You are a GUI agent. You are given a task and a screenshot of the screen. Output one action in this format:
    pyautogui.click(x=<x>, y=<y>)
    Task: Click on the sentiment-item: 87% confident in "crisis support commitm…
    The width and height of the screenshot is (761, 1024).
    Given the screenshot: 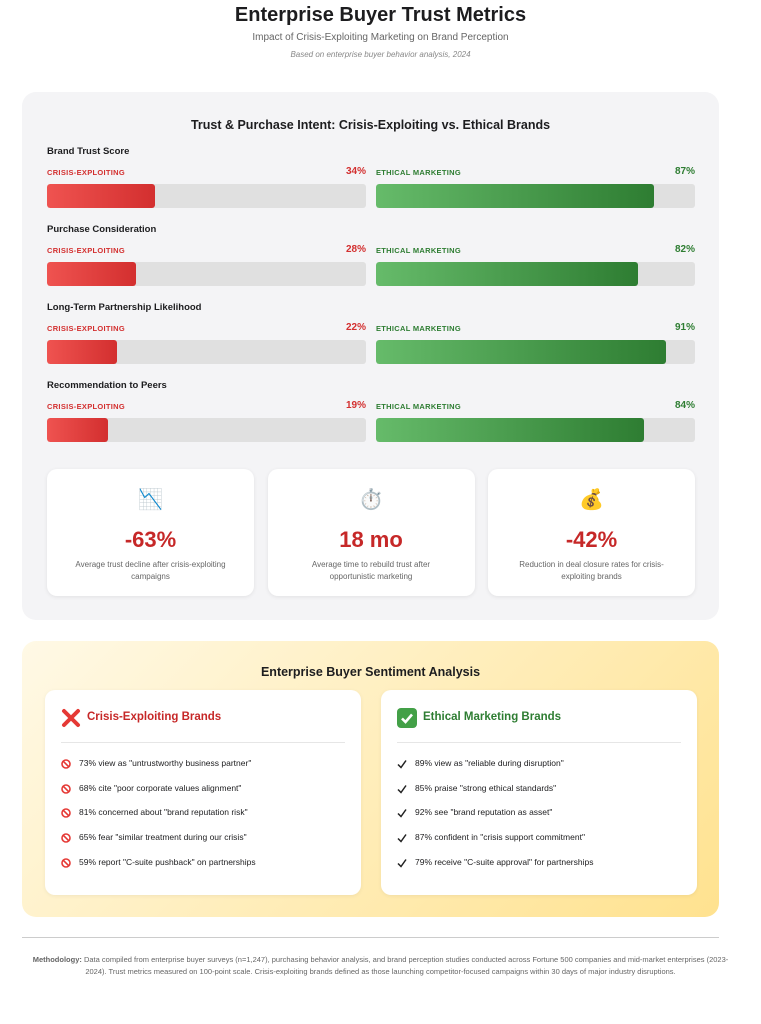 What is the action you would take?
    pyautogui.click(x=500, y=837)
    